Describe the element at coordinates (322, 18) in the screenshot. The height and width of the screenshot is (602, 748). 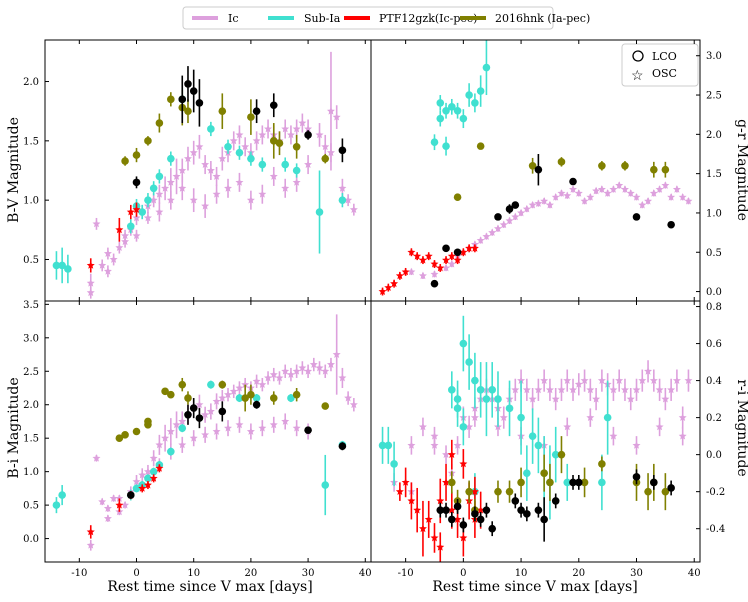
I see `legend-label-sub-ia: Sub-Ia` at that location.